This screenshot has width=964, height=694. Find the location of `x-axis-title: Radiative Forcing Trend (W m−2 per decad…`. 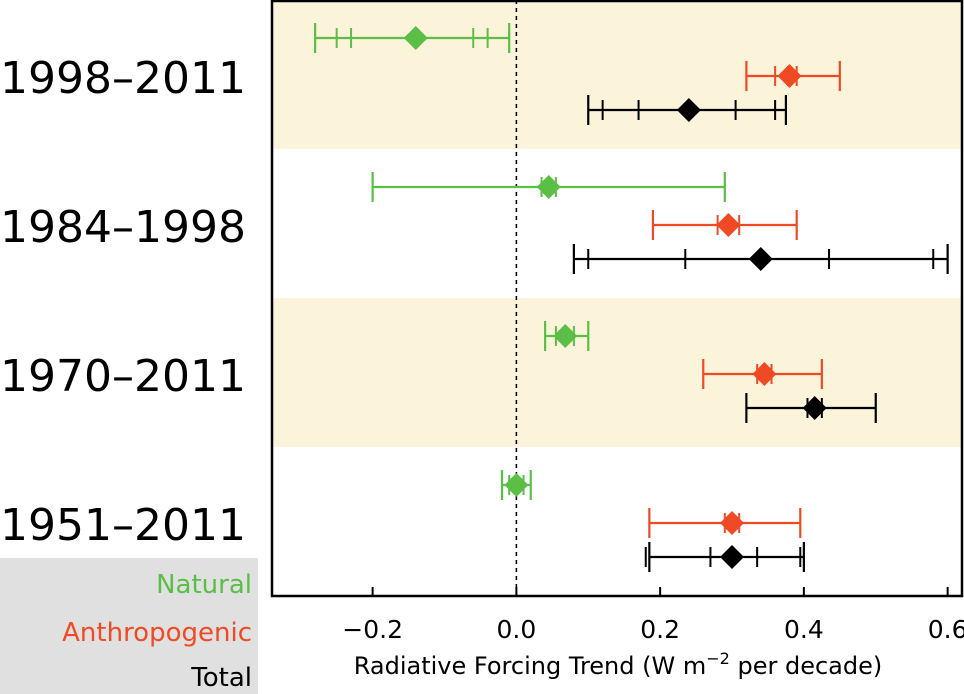

x-axis-title: Radiative Forcing Trend (W m−2 per decad… is located at coordinates (618, 664).